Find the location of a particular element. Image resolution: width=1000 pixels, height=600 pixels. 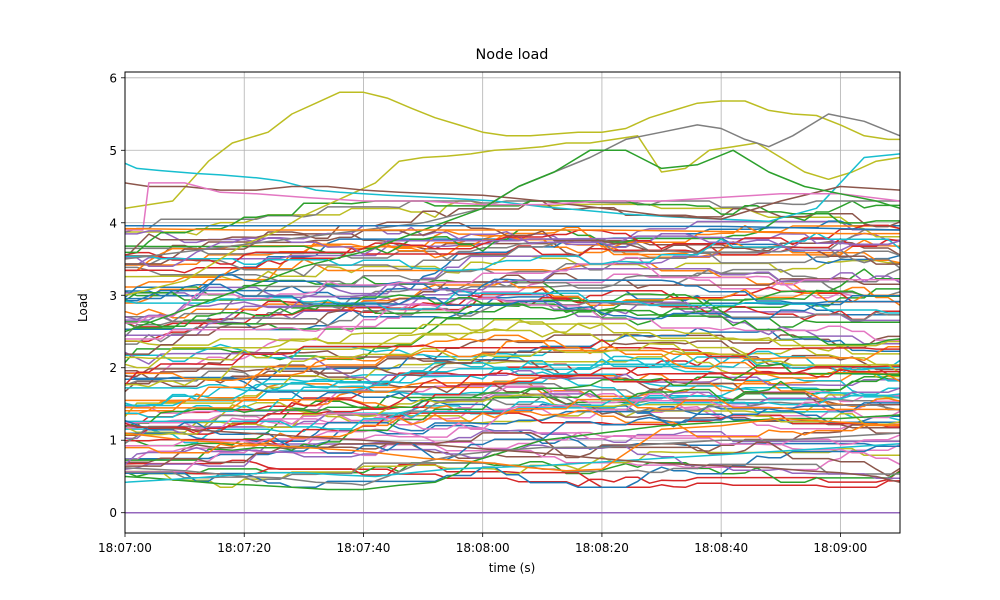

series-line-cyan-low is located at coordinates (512, 463).